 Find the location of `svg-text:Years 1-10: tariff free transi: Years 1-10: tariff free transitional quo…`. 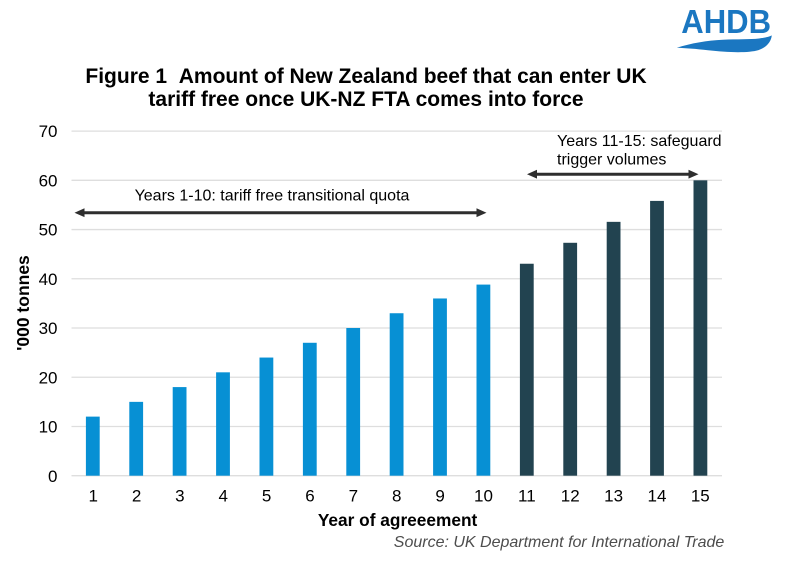

svg-text:Years 1-10: tariff free transi: Years 1-10: tariff free transitional quo… is located at coordinates (272, 196).